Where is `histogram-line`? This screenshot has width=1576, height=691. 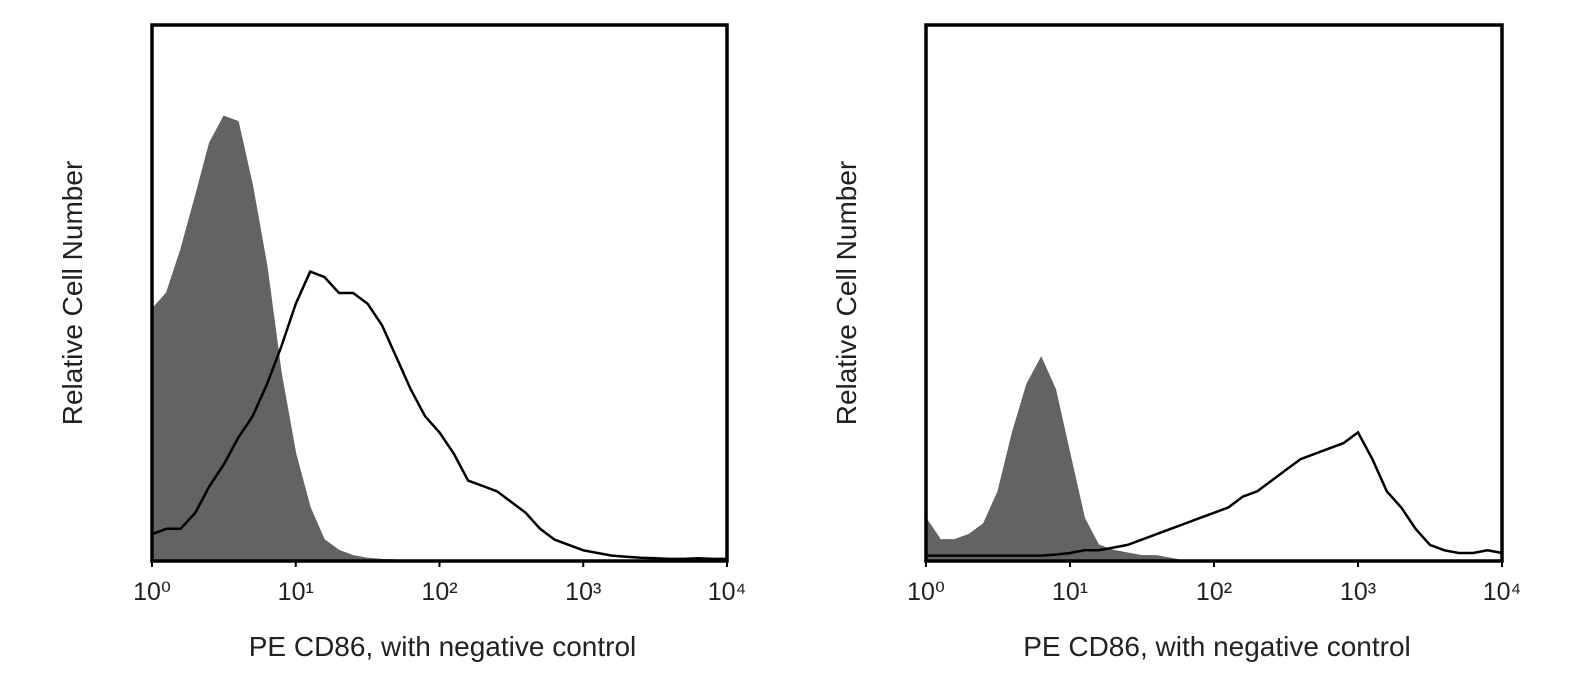 histogram-line is located at coordinates (1214, 493).